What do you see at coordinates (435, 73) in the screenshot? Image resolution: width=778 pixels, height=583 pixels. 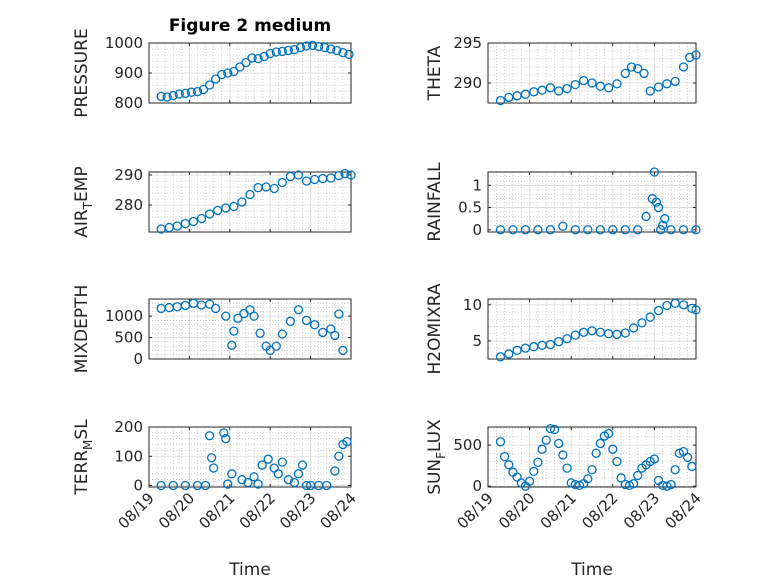 I see `y-axis-label: THETA` at bounding box center [435, 73].